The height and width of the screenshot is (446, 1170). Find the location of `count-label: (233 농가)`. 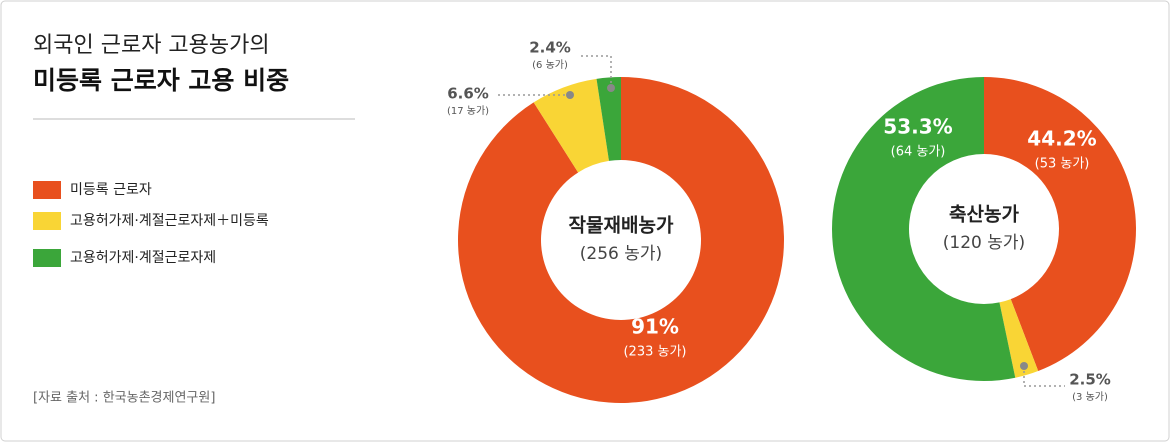

count-label: (233 농가) is located at coordinates (654, 352).